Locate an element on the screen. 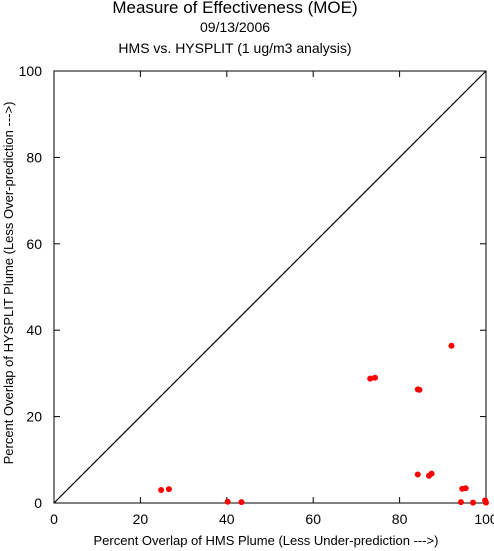  y-tick-label: 80 is located at coordinates (34, 157).